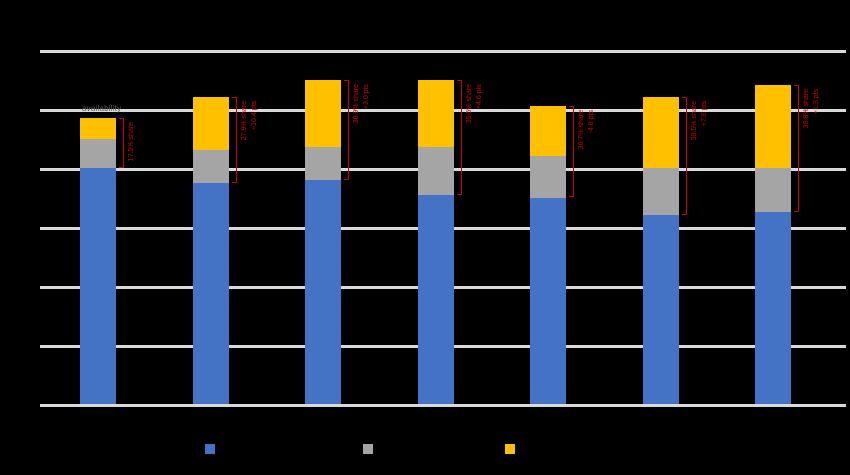  I want to click on bar-4-segment-blue, so click(435, 299).